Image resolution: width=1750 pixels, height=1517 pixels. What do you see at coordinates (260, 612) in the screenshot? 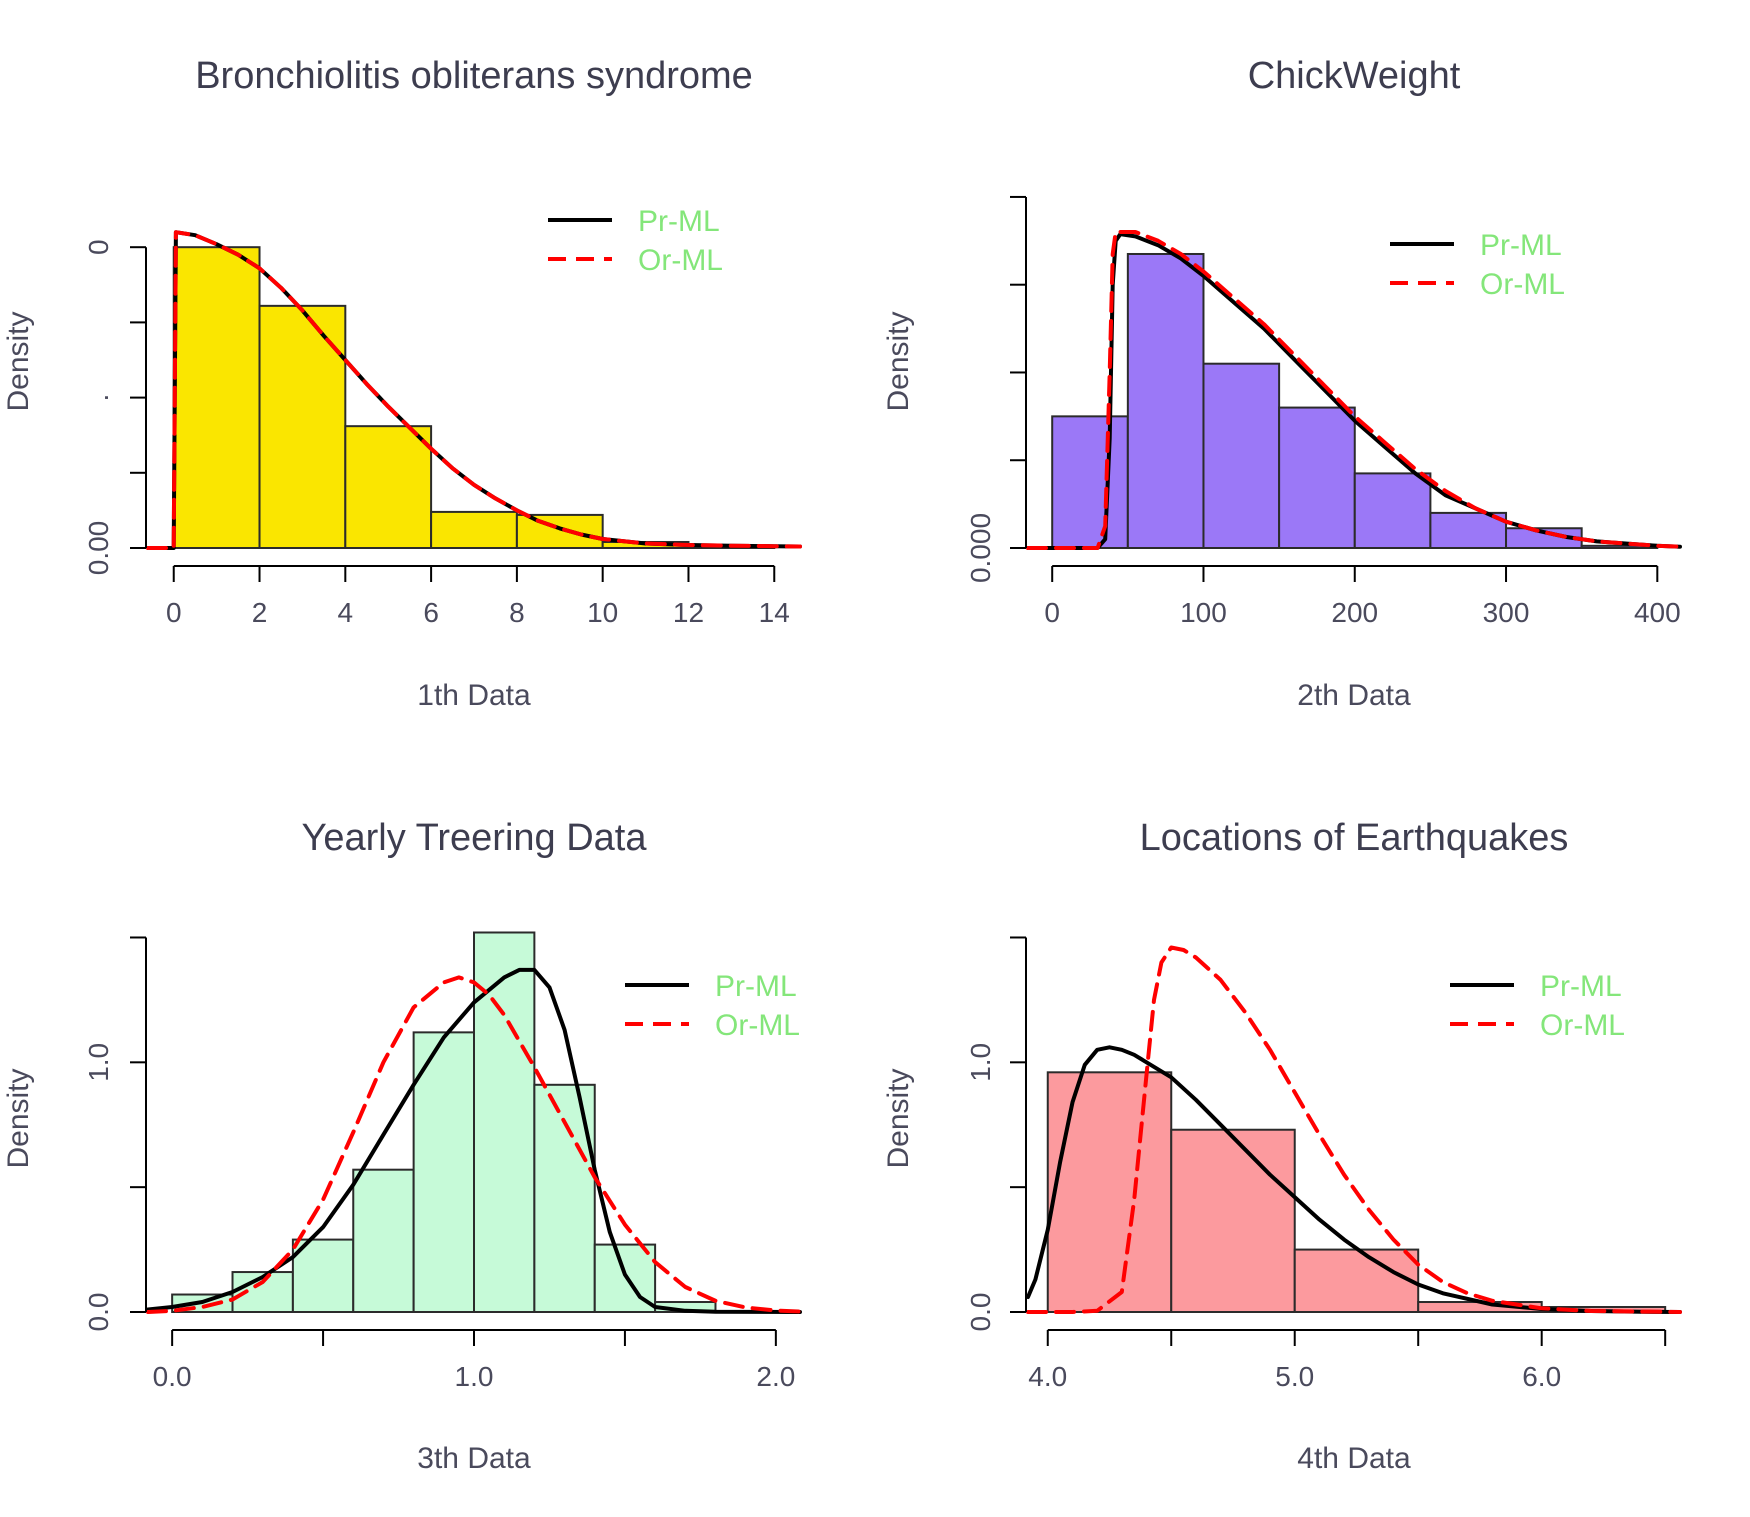
I see `x-tick-label: 2` at bounding box center [260, 612].